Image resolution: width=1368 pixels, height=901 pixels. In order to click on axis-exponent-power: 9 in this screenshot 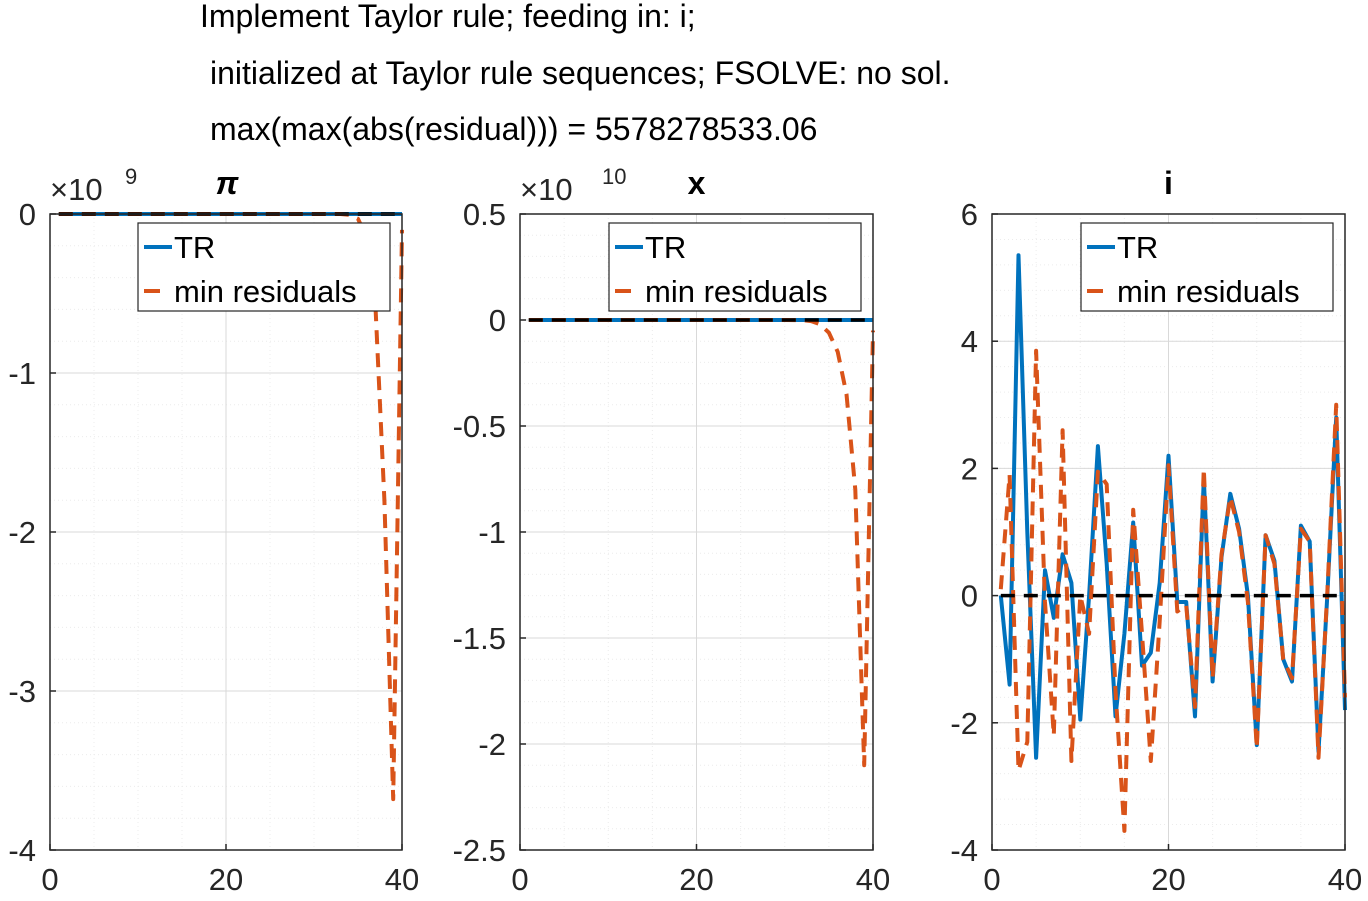, I will do `click(131, 176)`.